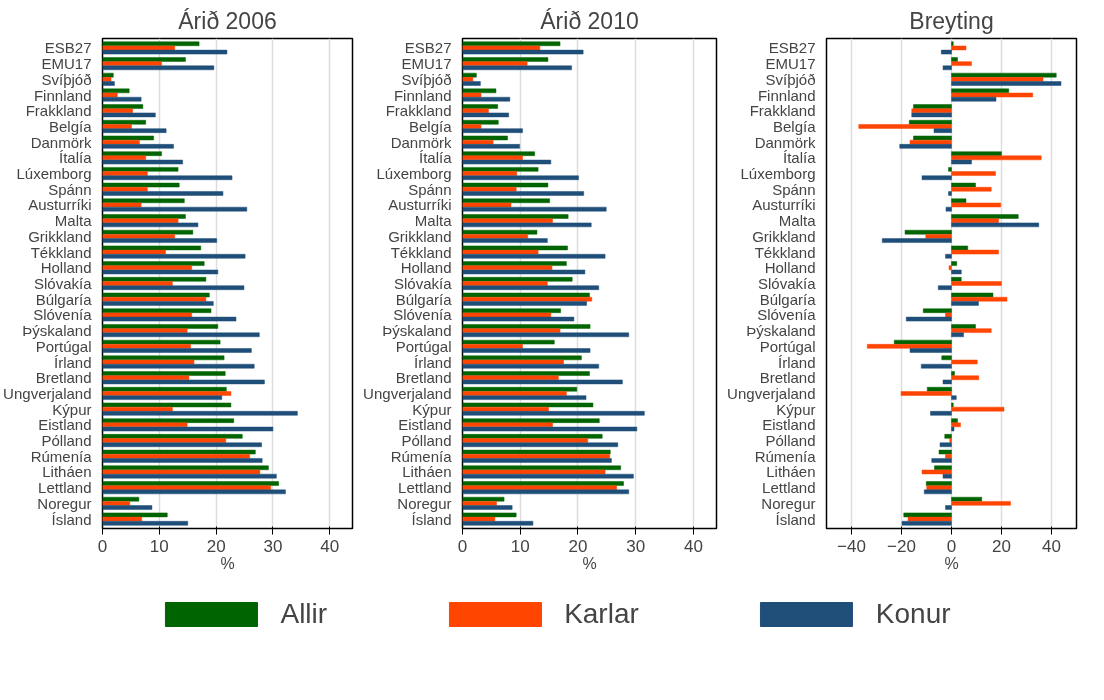 The image size is (1104, 700). What do you see at coordinates (273, 546) in the screenshot?
I see `x-tick-label: 30` at bounding box center [273, 546].